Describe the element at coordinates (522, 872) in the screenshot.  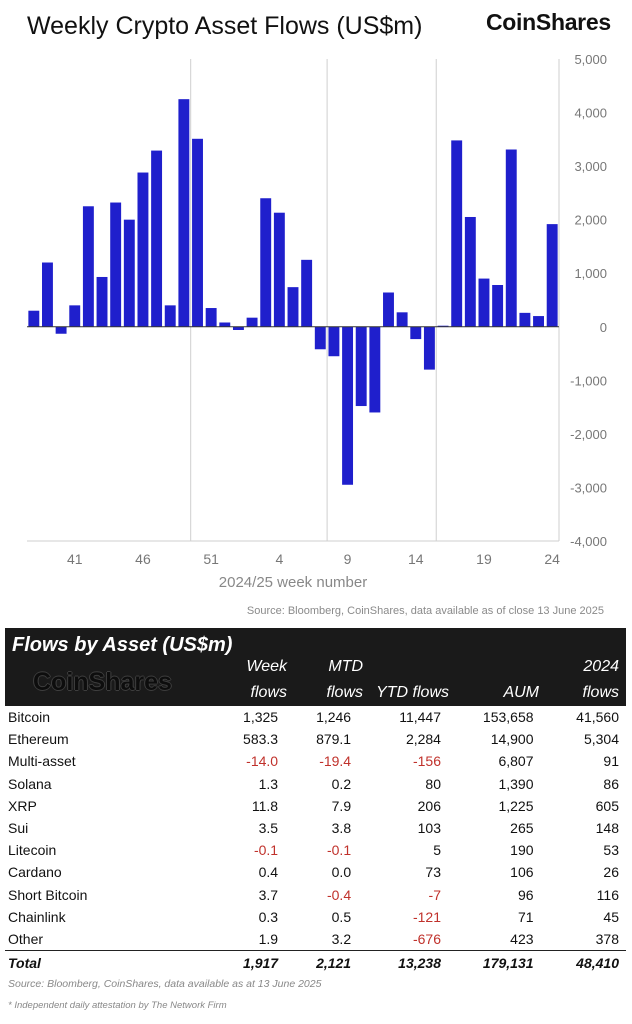
I see `cell-aum: 106` at that location.